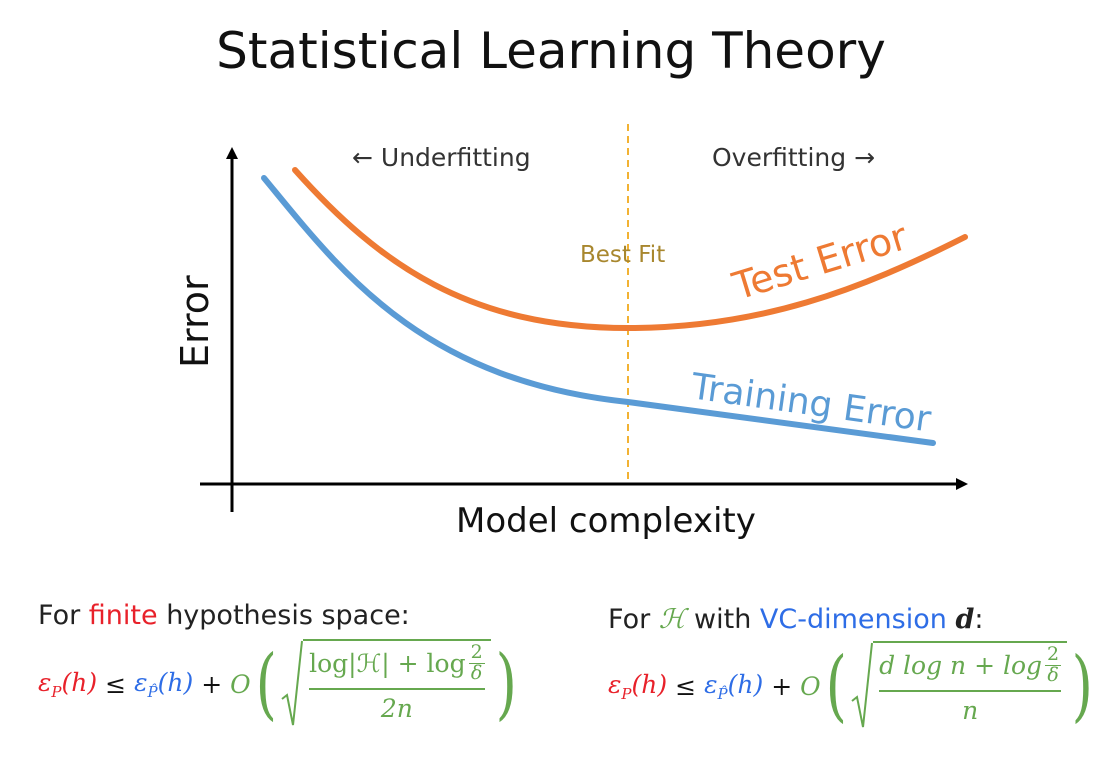 The image size is (1102, 772). What do you see at coordinates (164, 684) in the screenshot?
I see `finite-rhs: εP̂(h)` at bounding box center [164, 684].